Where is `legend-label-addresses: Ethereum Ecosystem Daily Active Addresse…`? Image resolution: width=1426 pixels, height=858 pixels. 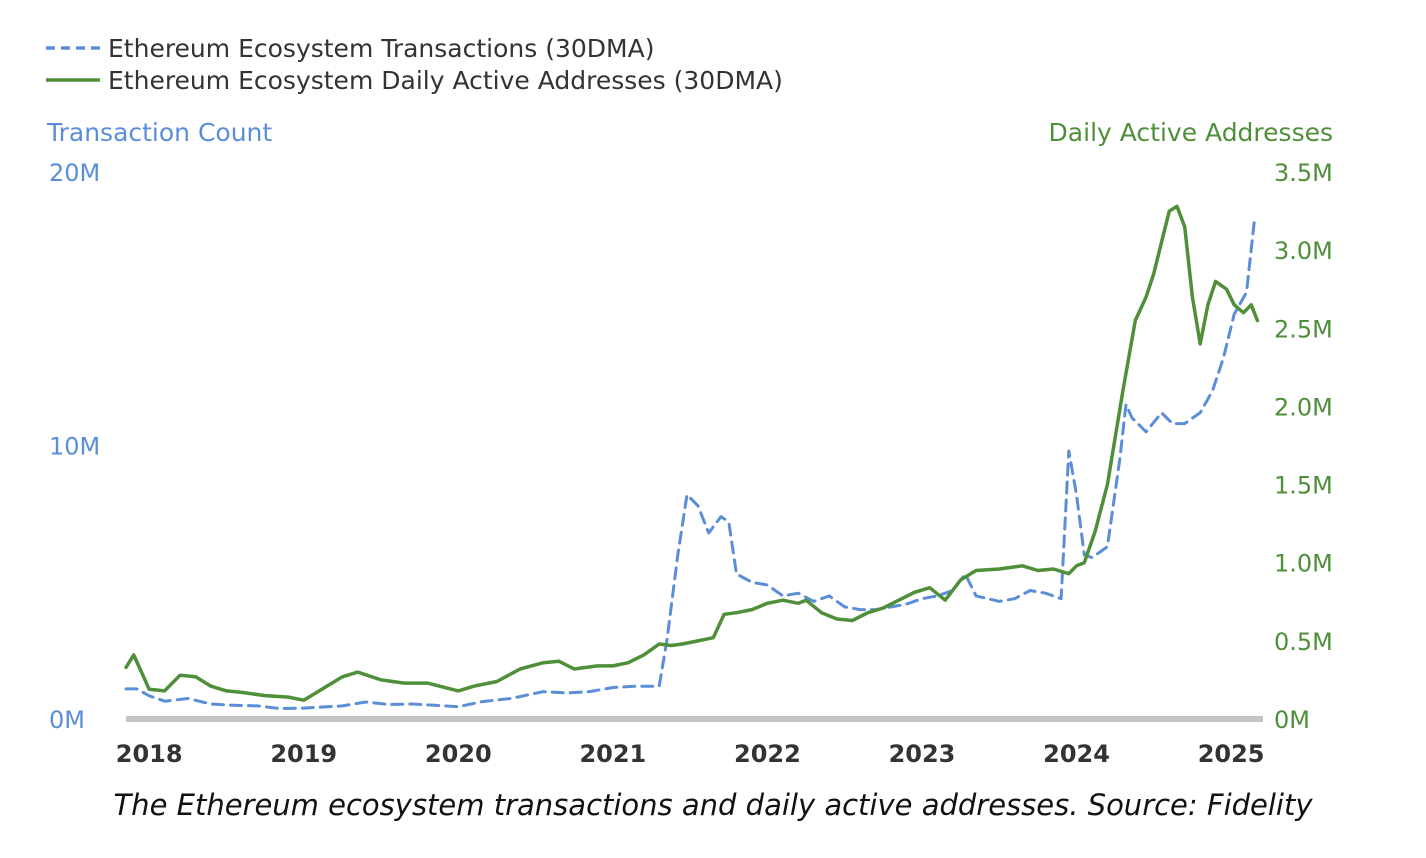 legend-label-addresses: Ethereum Ecosystem Daily Active Addresse… is located at coordinates (445, 80).